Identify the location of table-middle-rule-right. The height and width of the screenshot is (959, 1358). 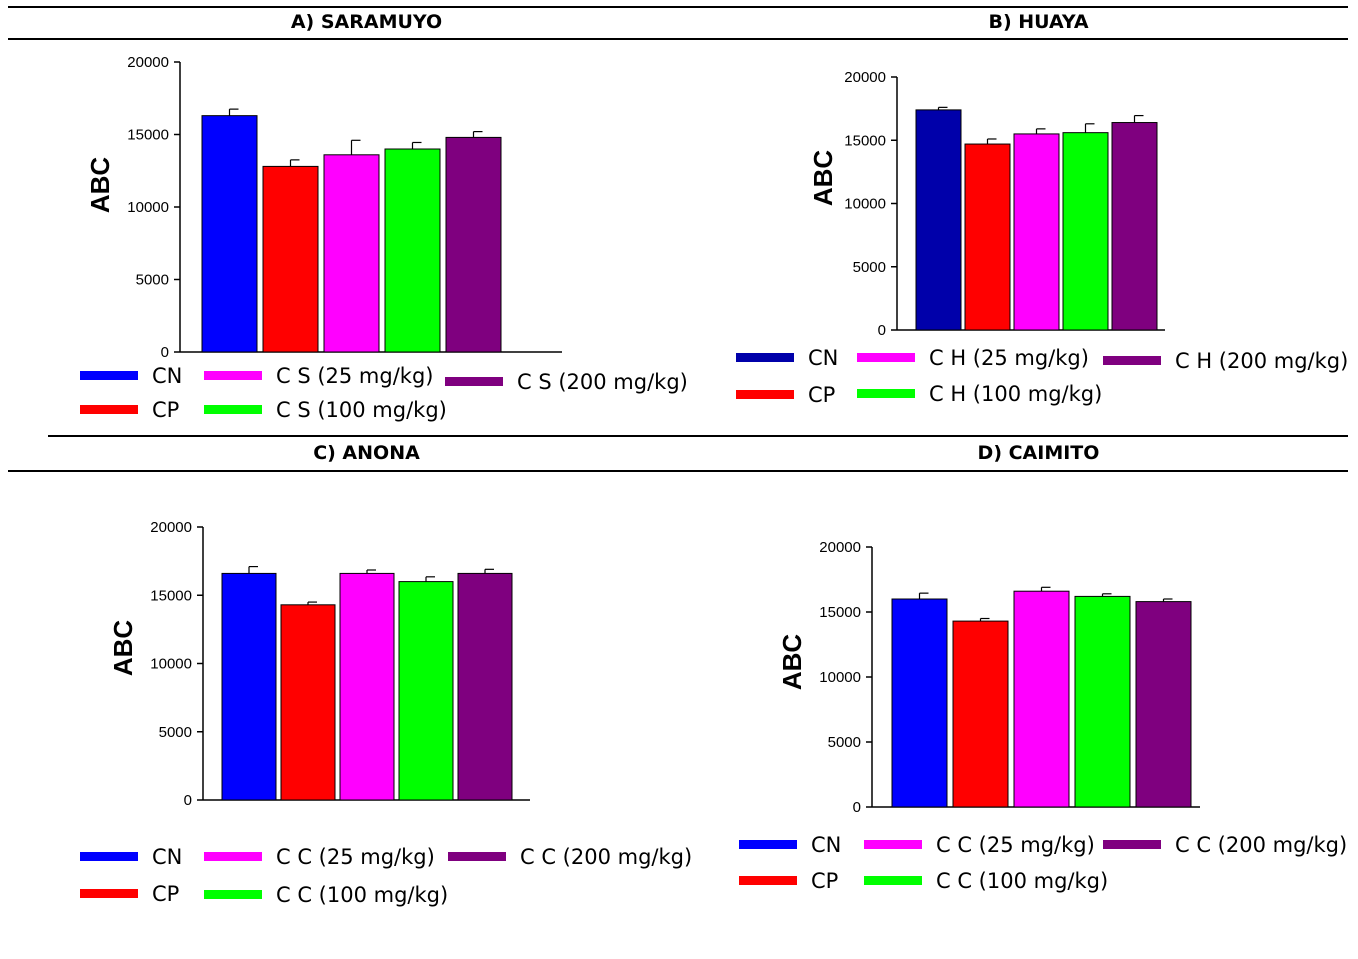
(1017, 436).